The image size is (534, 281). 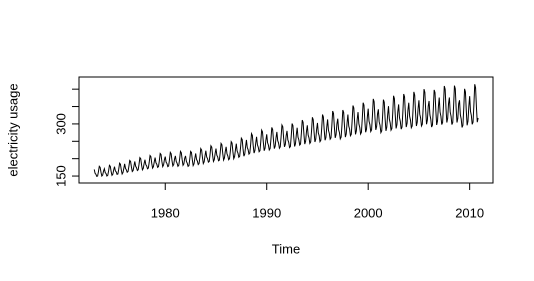 I want to click on x-axis-label: Time, so click(x=286, y=248).